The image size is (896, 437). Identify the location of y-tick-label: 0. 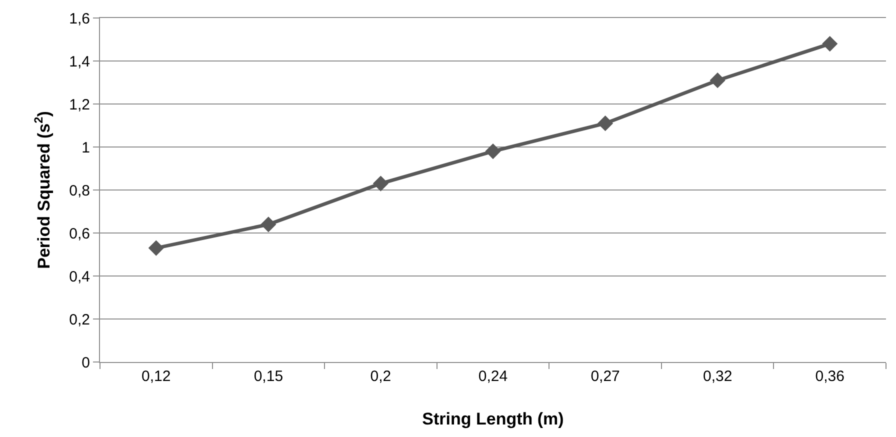
(86, 363).